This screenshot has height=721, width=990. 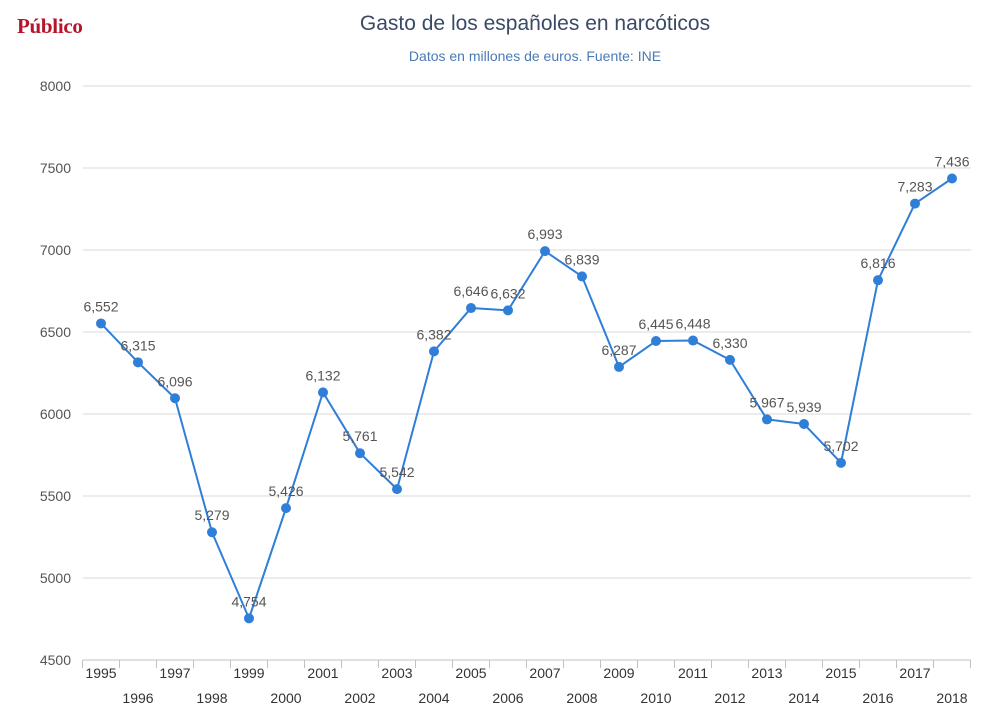 What do you see at coordinates (655, 324) in the screenshot?
I see `data-label: 6,445` at bounding box center [655, 324].